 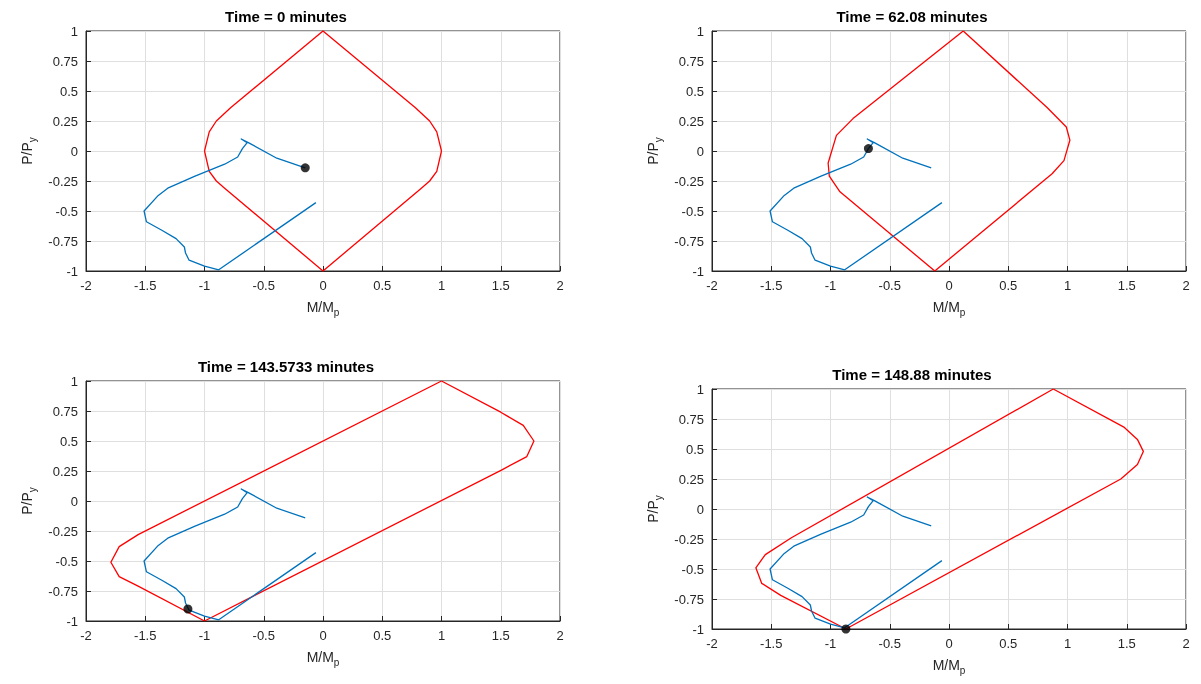 What do you see at coordinates (286, 16) in the screenshot?
I see `chart-title: Time = 0 minutes` at bounding box center [286, 16].